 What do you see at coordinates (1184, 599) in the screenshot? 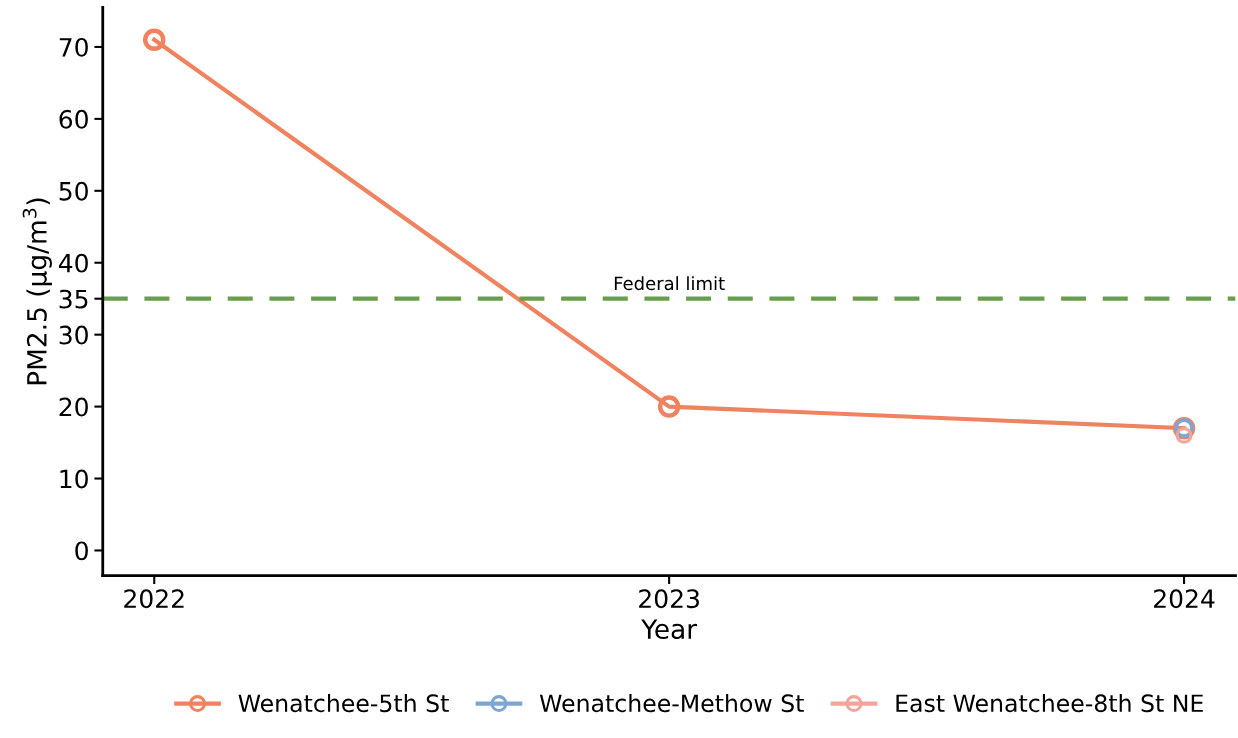
I see `x-tick-label: 2024` at bounding box center [1184, 599].